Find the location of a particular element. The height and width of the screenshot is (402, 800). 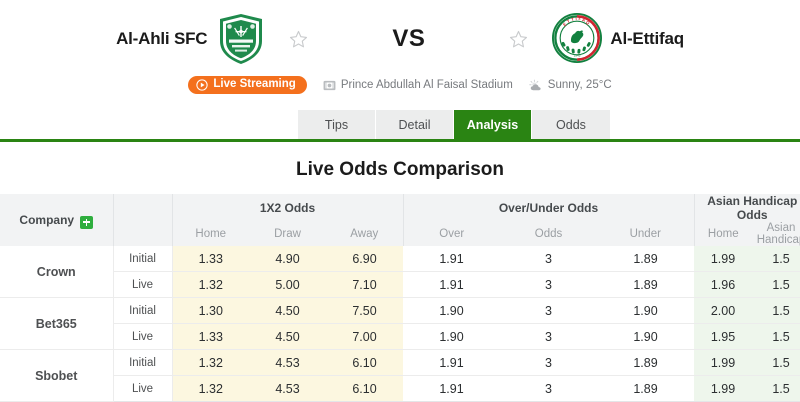

tab-odds-label: Odds is located at coordinates (571, 124).